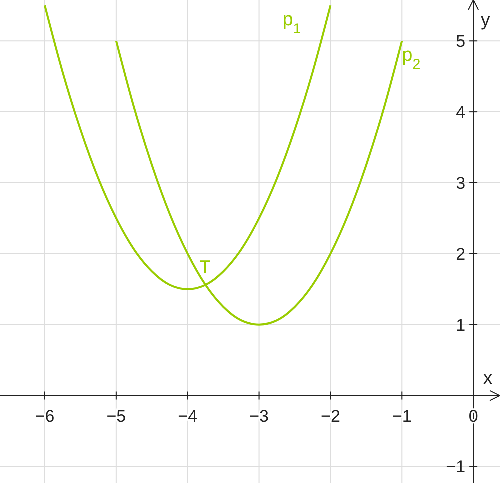  What do you see at coordinates (292, 24) in the screenshot?
I see `series-label: p$_{1}$` at bounding box center [292, 24].